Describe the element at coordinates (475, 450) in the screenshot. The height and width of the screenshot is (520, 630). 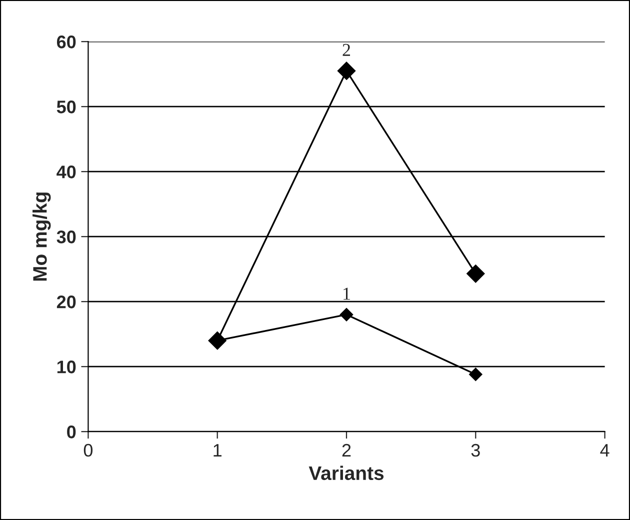
I see `x-tick-label: 3` at that location.